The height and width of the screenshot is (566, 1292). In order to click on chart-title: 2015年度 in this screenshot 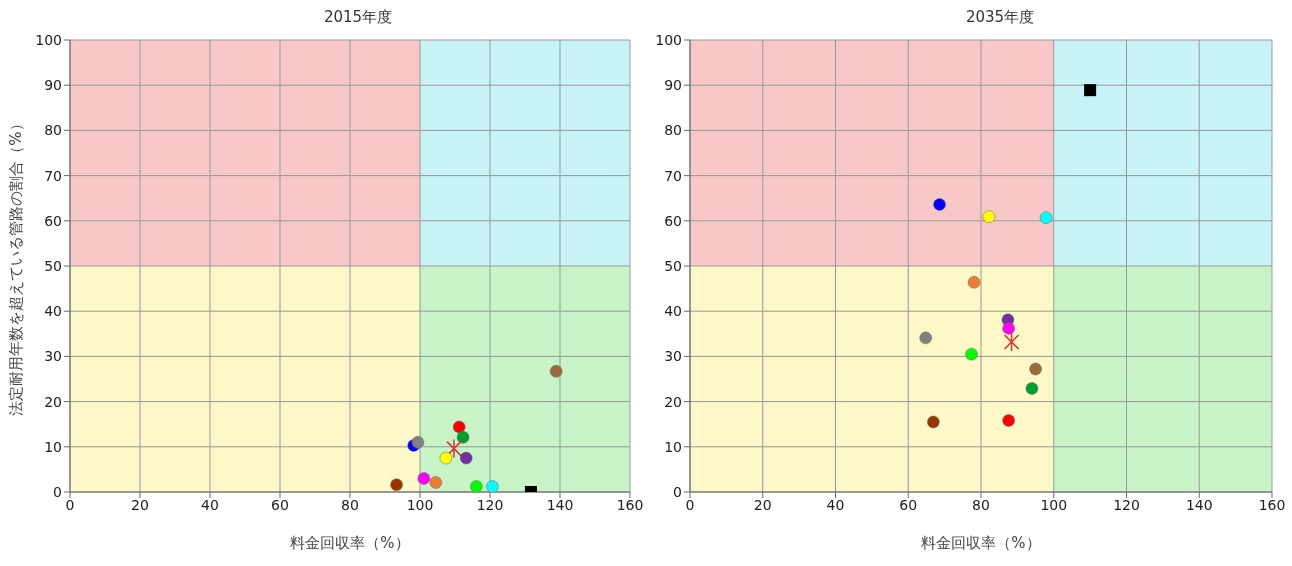, I will do `click(358, 18)`.